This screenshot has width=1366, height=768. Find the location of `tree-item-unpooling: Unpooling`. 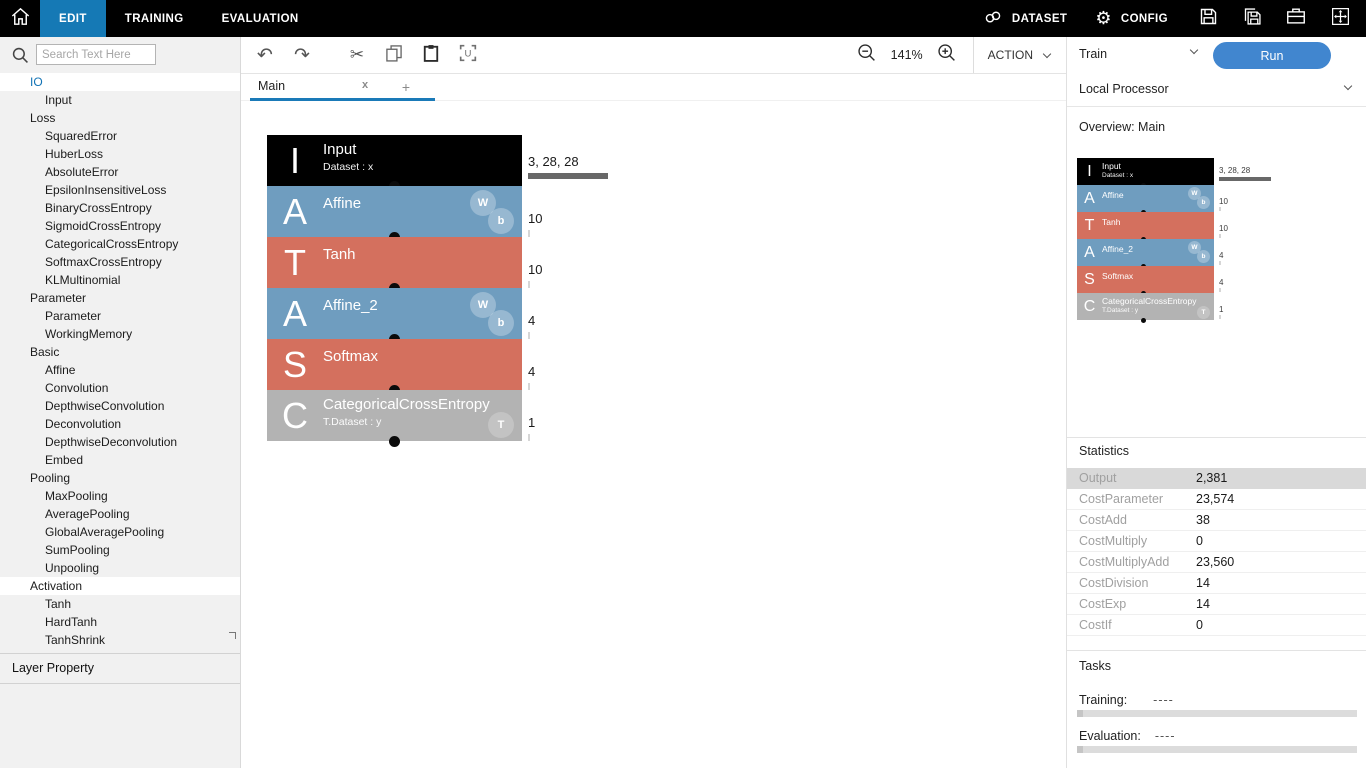

tree-item-unpooling: Unpooling is located at coordinates (72, 568).